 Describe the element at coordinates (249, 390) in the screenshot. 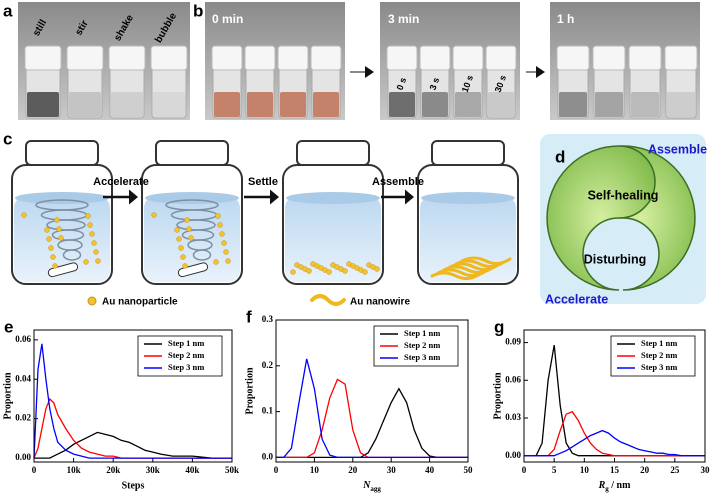

I see `y-axis-label: Proportion` at that location.